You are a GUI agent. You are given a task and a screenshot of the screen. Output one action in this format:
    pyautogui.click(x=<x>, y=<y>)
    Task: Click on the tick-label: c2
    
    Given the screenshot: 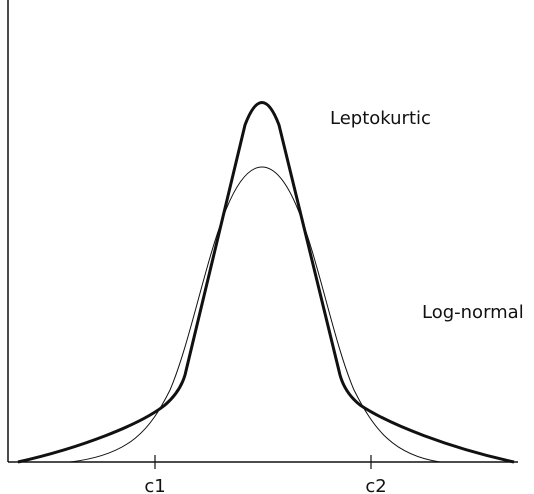 What is the action you would take?
    pyautogui.click(x=375, y=485)
    